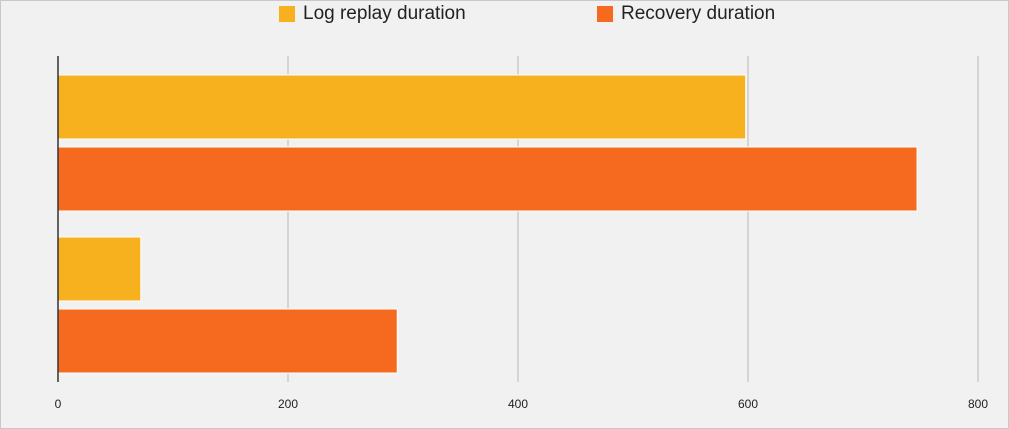 This screenshot has height=429, width=1009. Describe the element at coordinates (605, 14) in the screenshot. I see `legend-swatch-recovery` at that location.